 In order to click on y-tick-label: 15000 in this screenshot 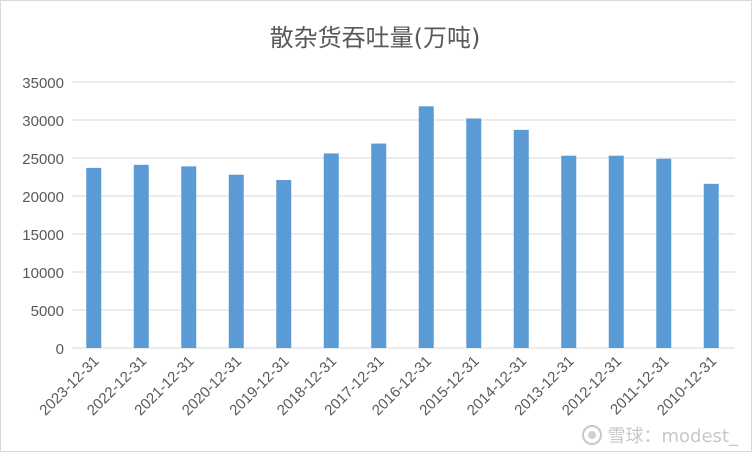, I will do `click(43, 235)`.